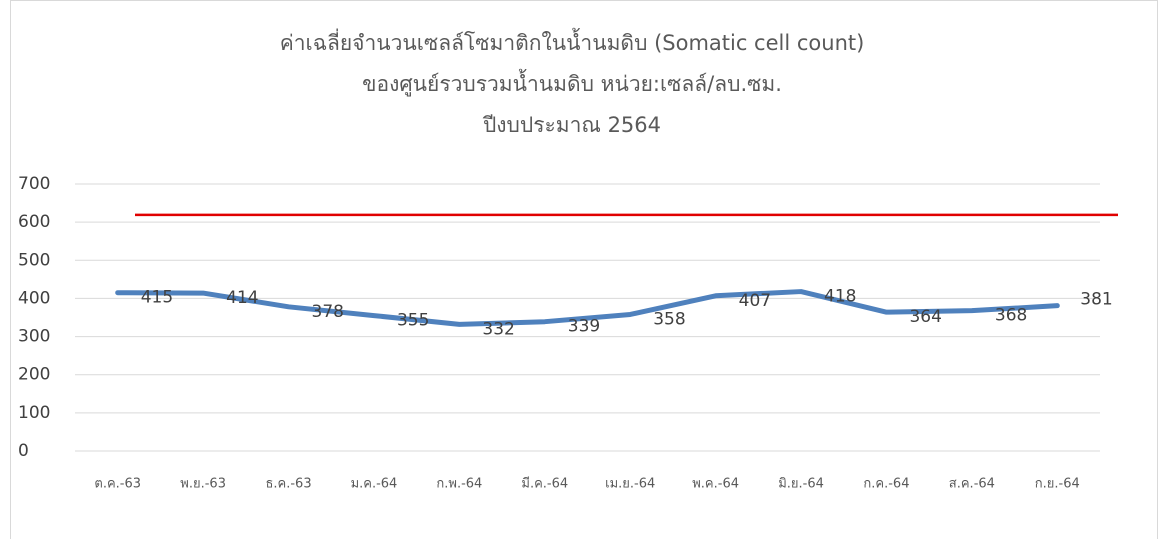 This screenshot has height=539, width=1158. I want to click on x-tick-label: ธ.ค.-63, so click(288, 484).